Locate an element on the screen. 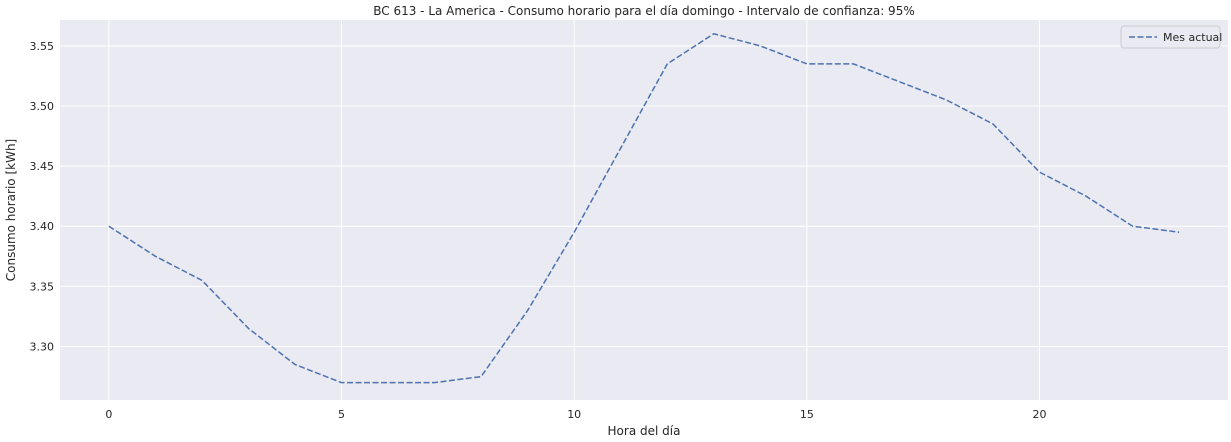 The height and width of the screenshot is (442, 1231). y-tick-label: 3.35 is located at coordinates (42, 286).